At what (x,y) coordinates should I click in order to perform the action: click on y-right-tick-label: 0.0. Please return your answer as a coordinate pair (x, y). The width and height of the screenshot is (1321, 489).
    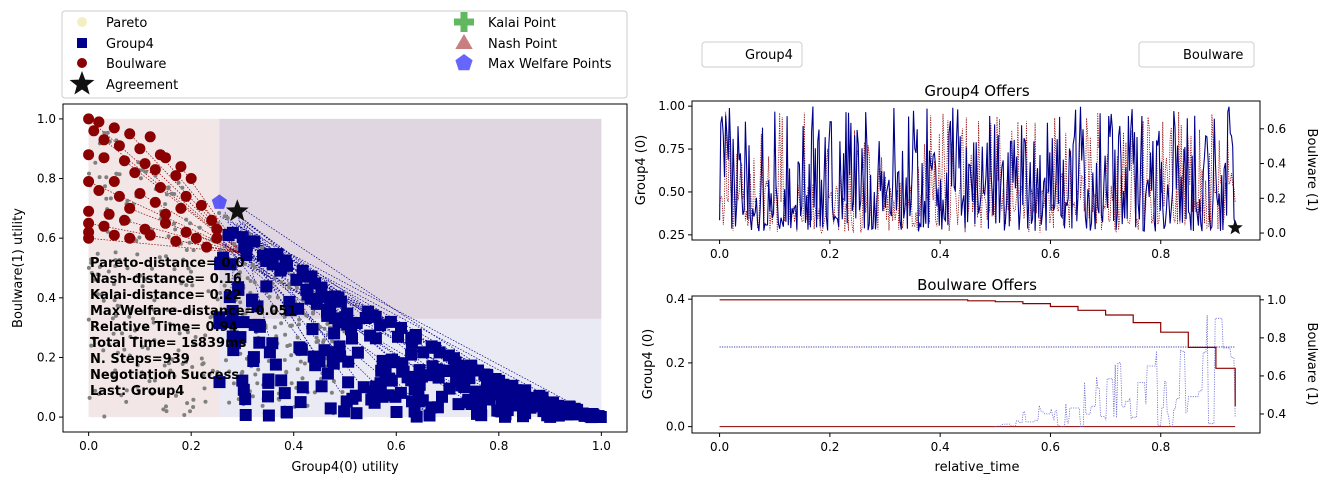
    Looking at the image, I should click on (1276, 233).